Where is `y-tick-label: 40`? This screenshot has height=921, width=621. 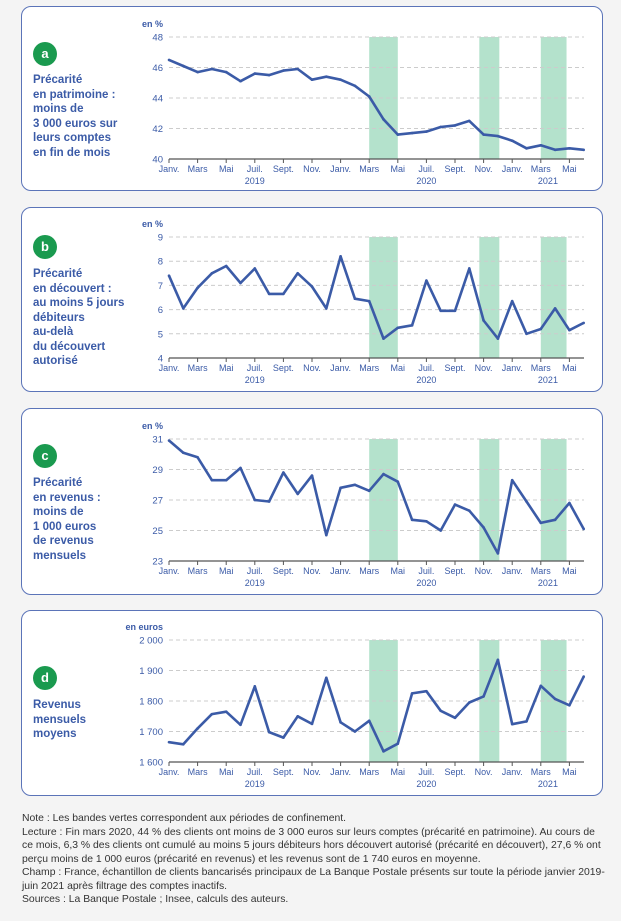 y-tick-label: 40 is located at coordinates (157, 160).